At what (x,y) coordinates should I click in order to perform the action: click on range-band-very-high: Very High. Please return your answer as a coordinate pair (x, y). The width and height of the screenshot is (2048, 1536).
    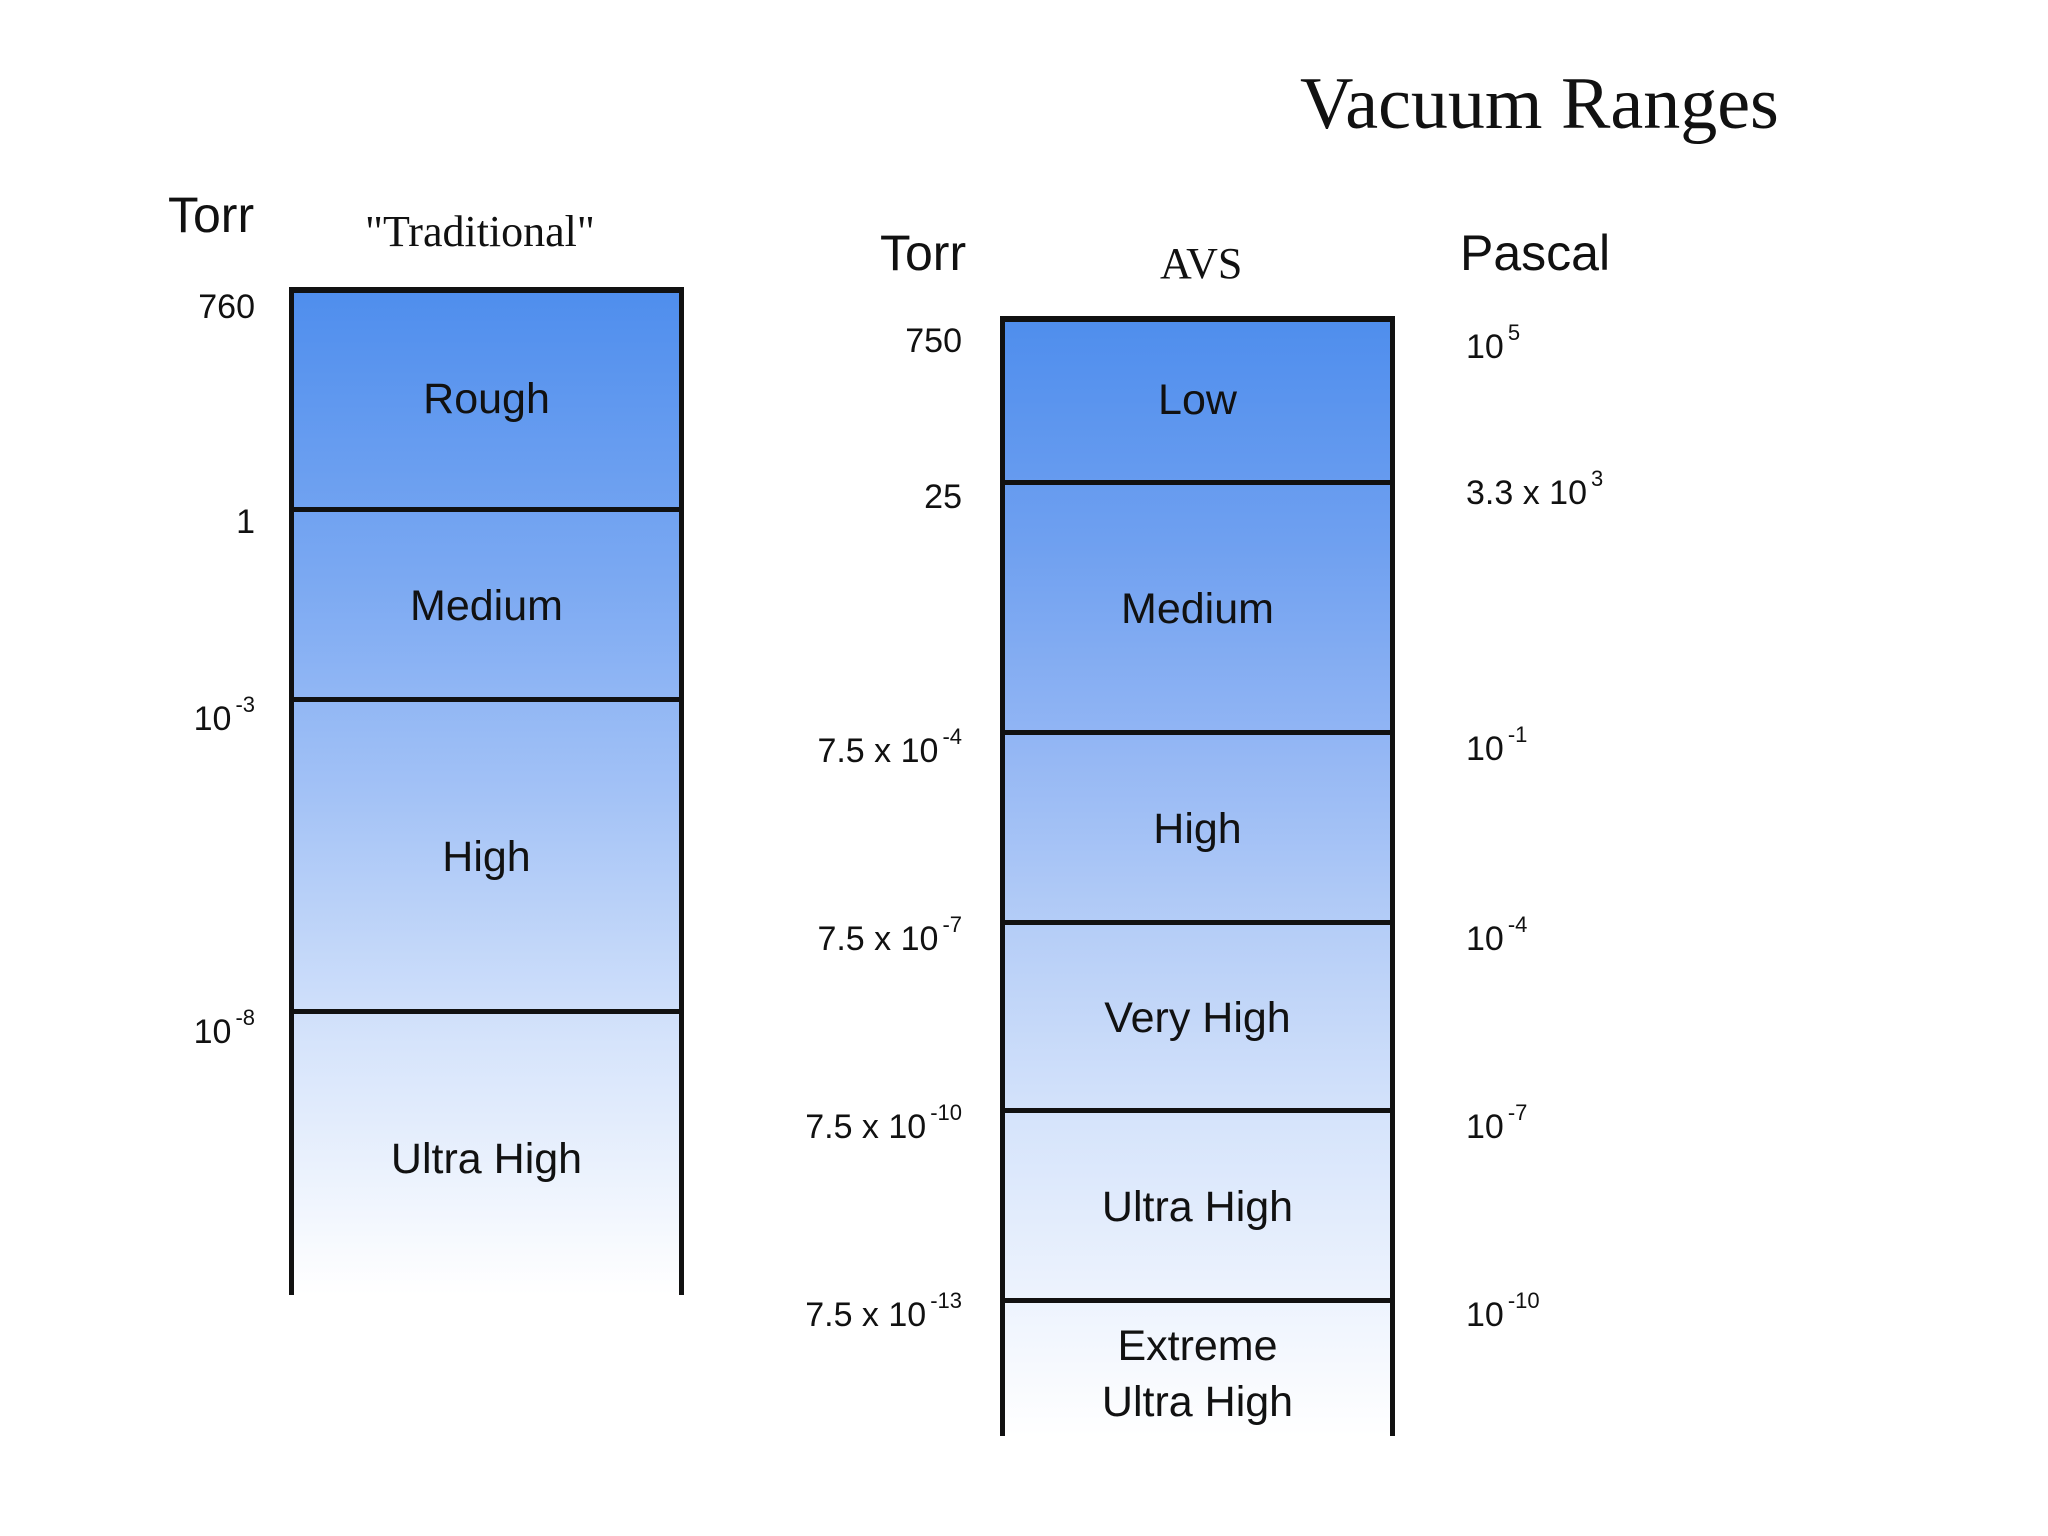
    Looking at the image, I should click on (1197, 1016).